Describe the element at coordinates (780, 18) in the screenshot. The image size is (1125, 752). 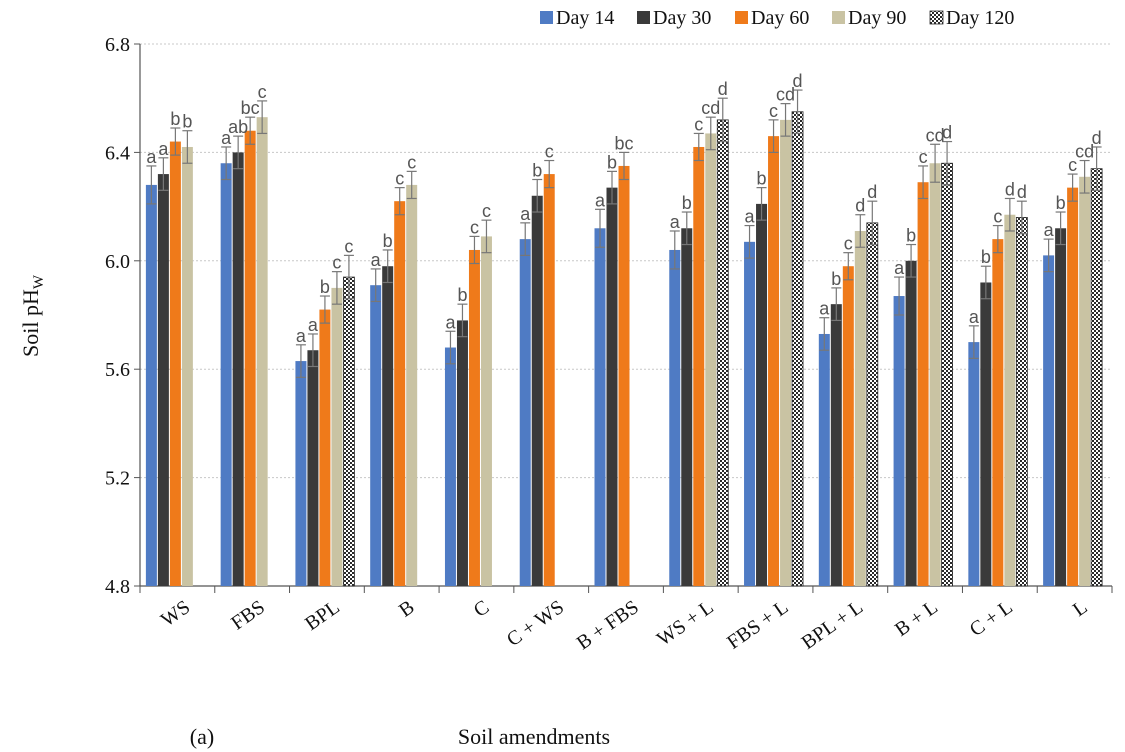
I see `legend-label: Day 60` at that location.